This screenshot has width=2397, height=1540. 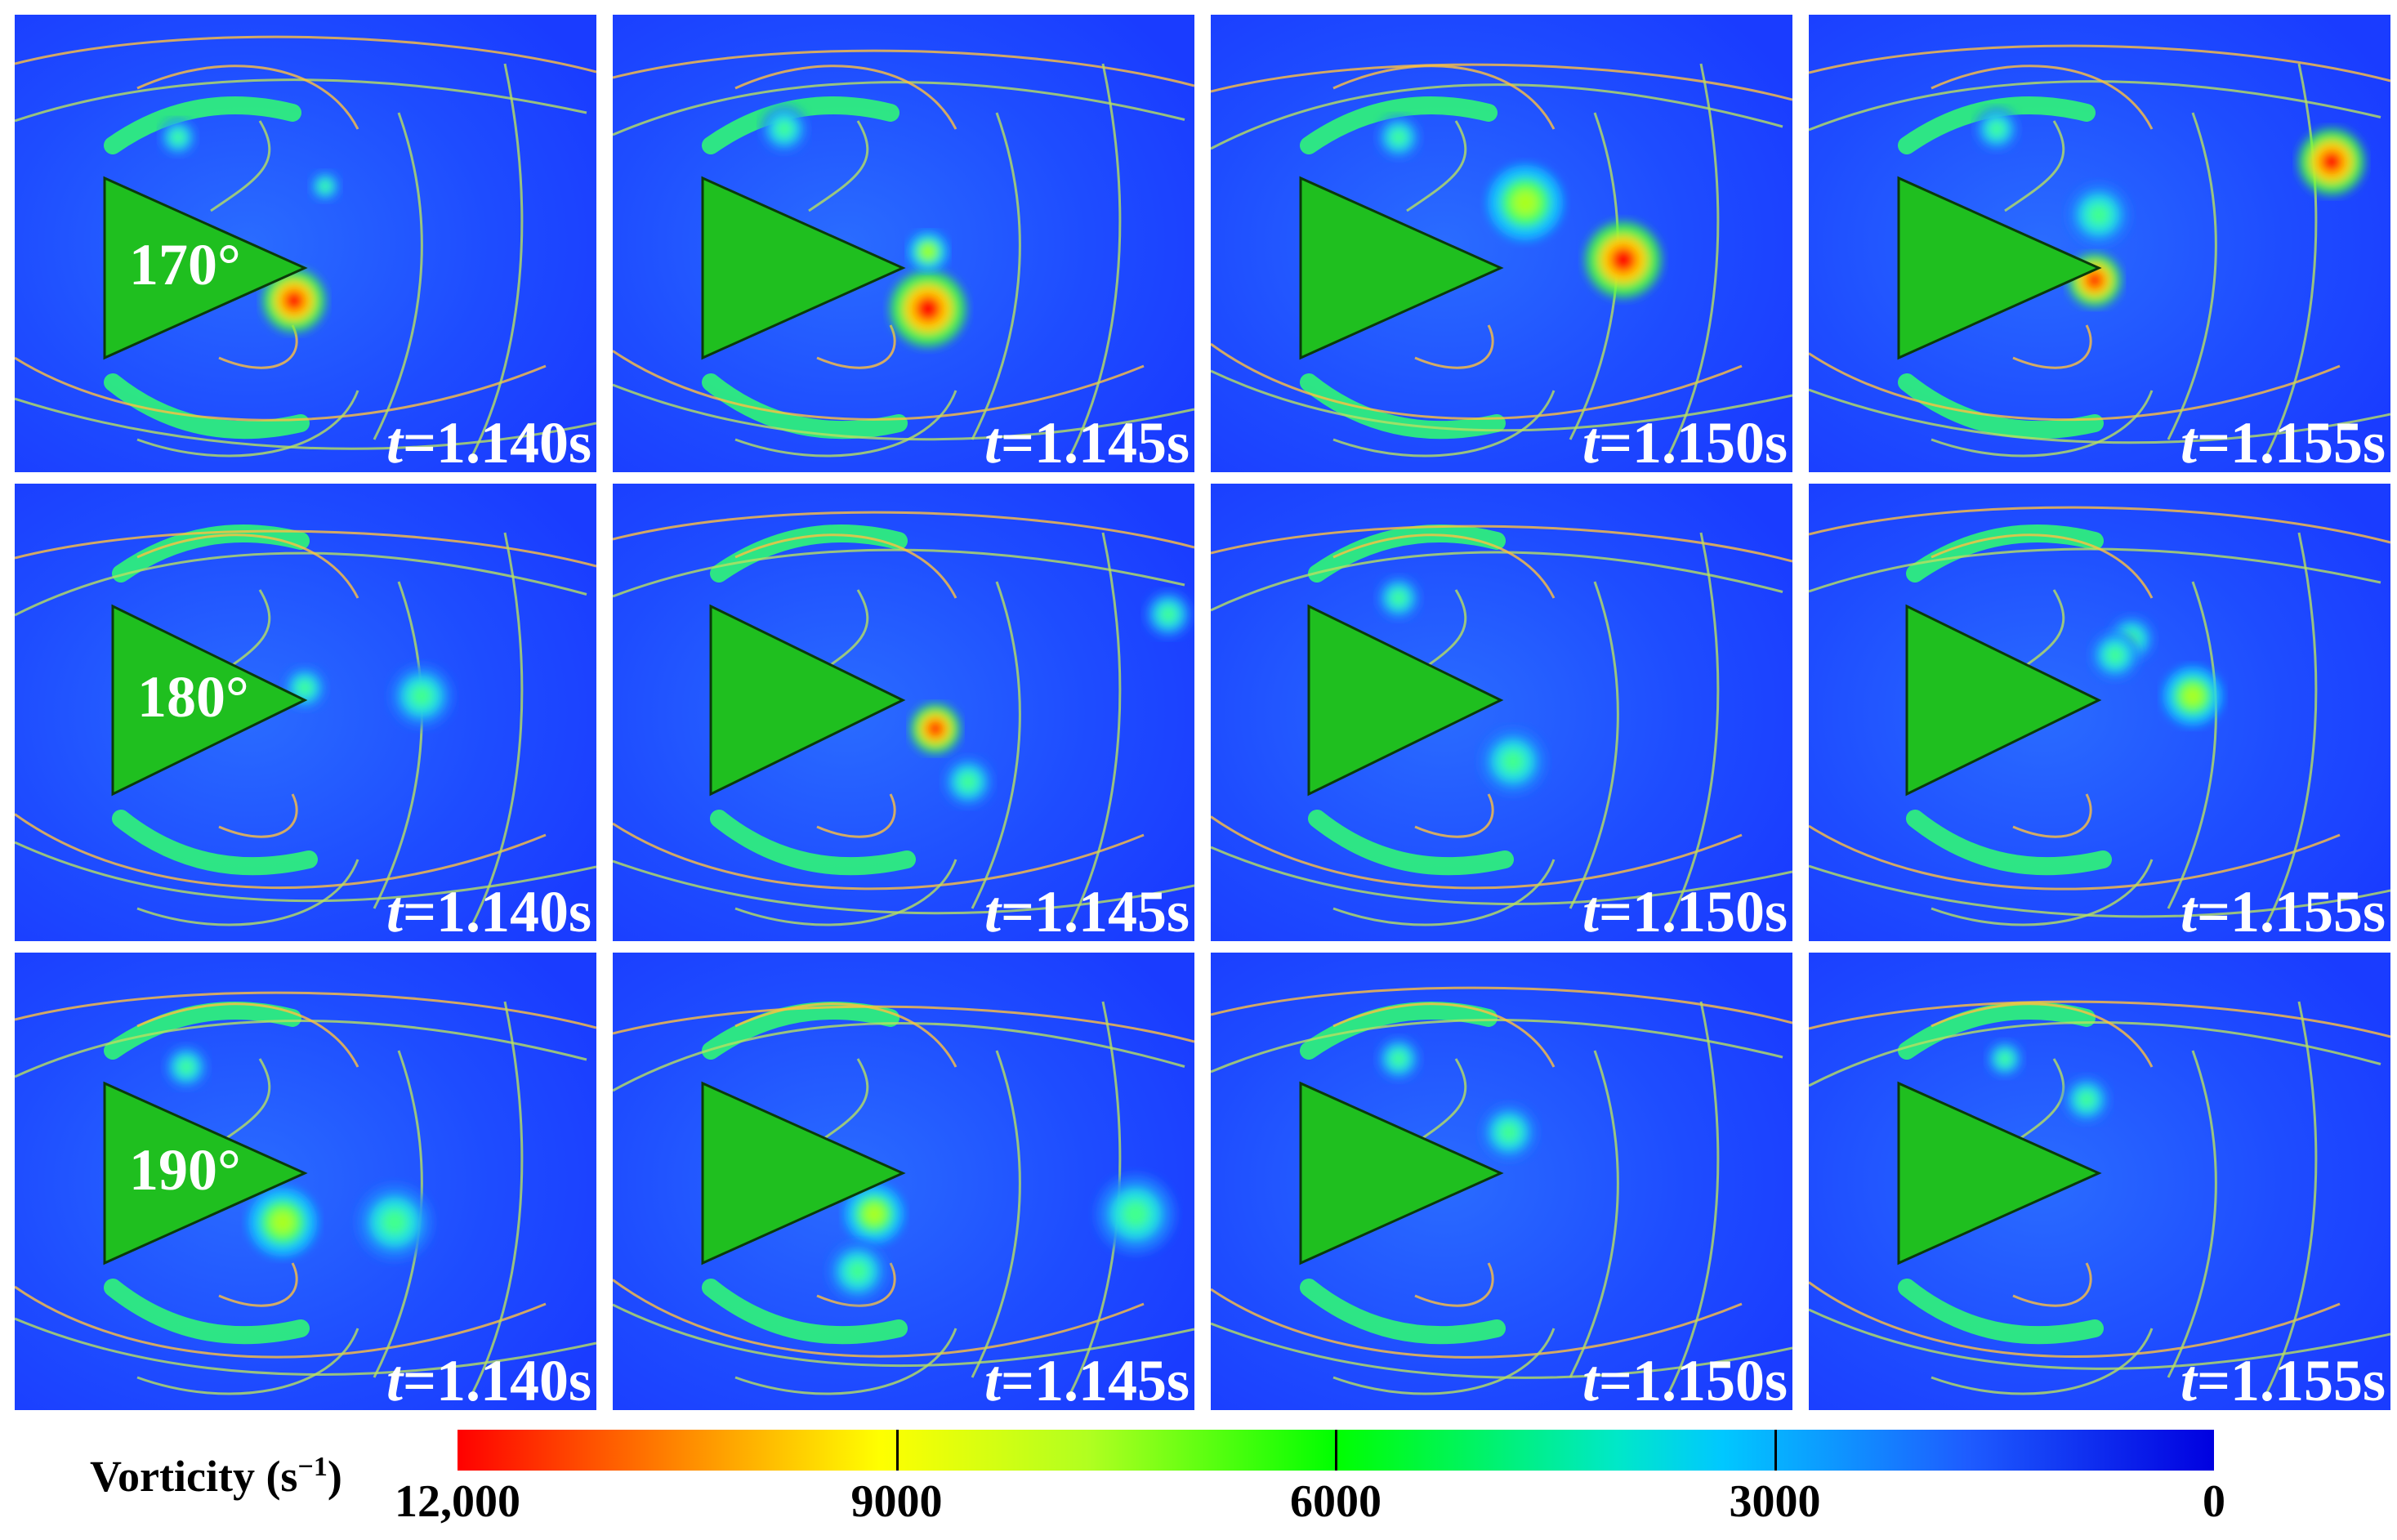 I want to click on time-label: t=1.150s, so click(x=1685, y=1379).